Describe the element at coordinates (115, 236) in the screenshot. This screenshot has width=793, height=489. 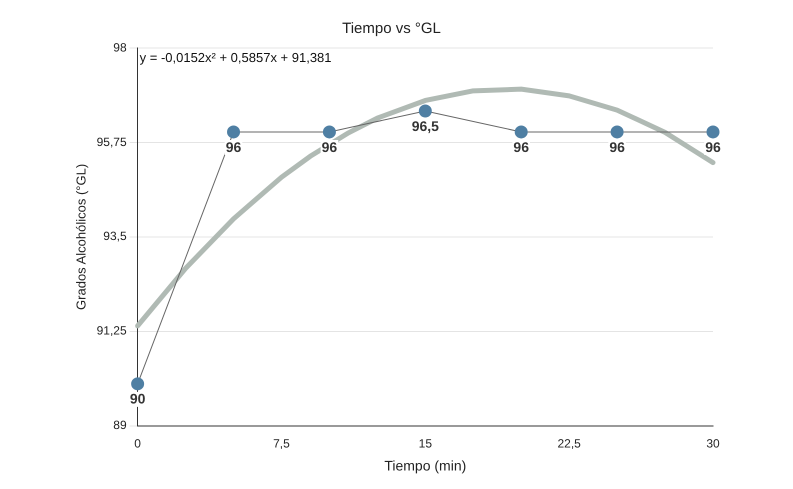
I see `y-tick-label: 93,5` at that location.